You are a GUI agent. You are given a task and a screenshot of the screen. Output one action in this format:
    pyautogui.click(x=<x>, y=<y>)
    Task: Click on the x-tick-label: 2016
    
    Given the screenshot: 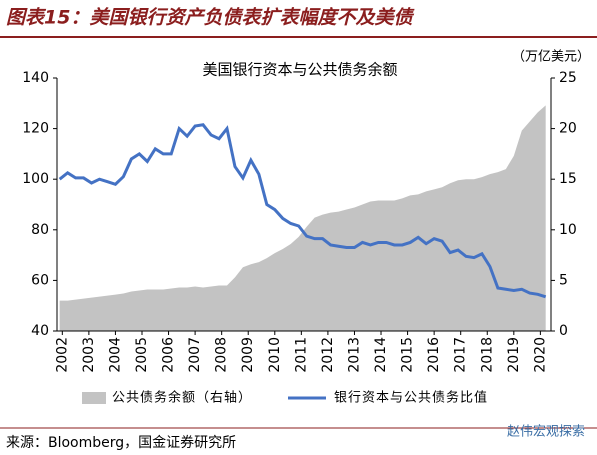 What is the action you would take?
    pyautogui.click(x=434, y=355)
    